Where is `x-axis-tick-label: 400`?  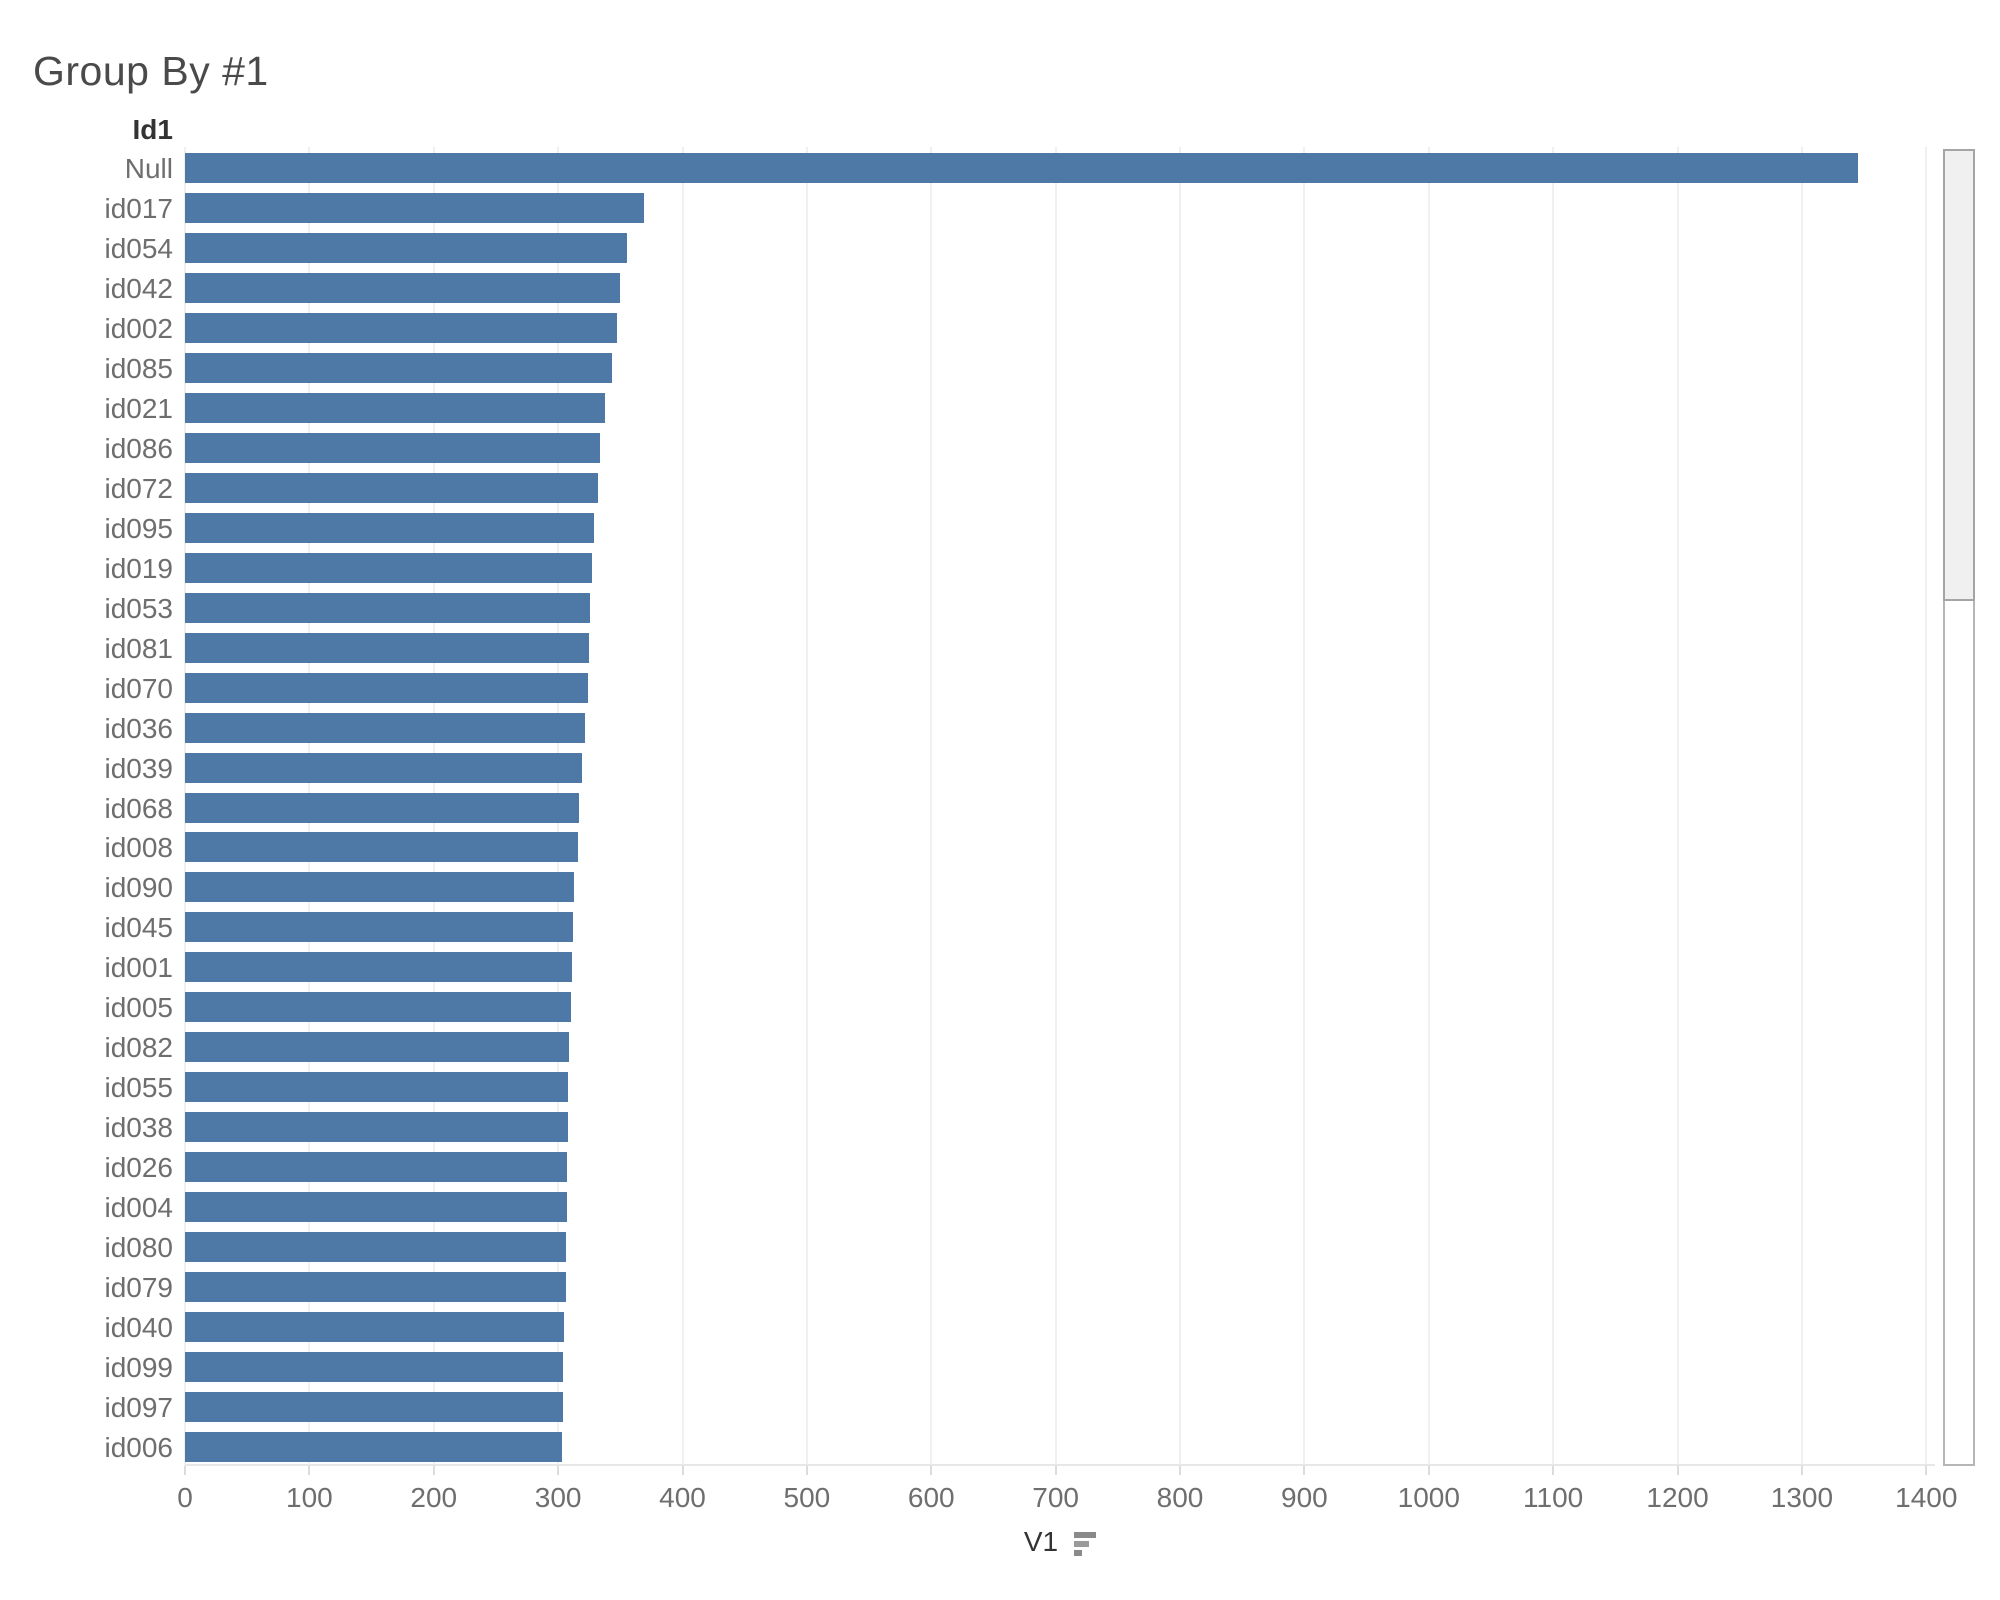 x-axis-tick-label: 400 is located at coordinates (682, 1497).